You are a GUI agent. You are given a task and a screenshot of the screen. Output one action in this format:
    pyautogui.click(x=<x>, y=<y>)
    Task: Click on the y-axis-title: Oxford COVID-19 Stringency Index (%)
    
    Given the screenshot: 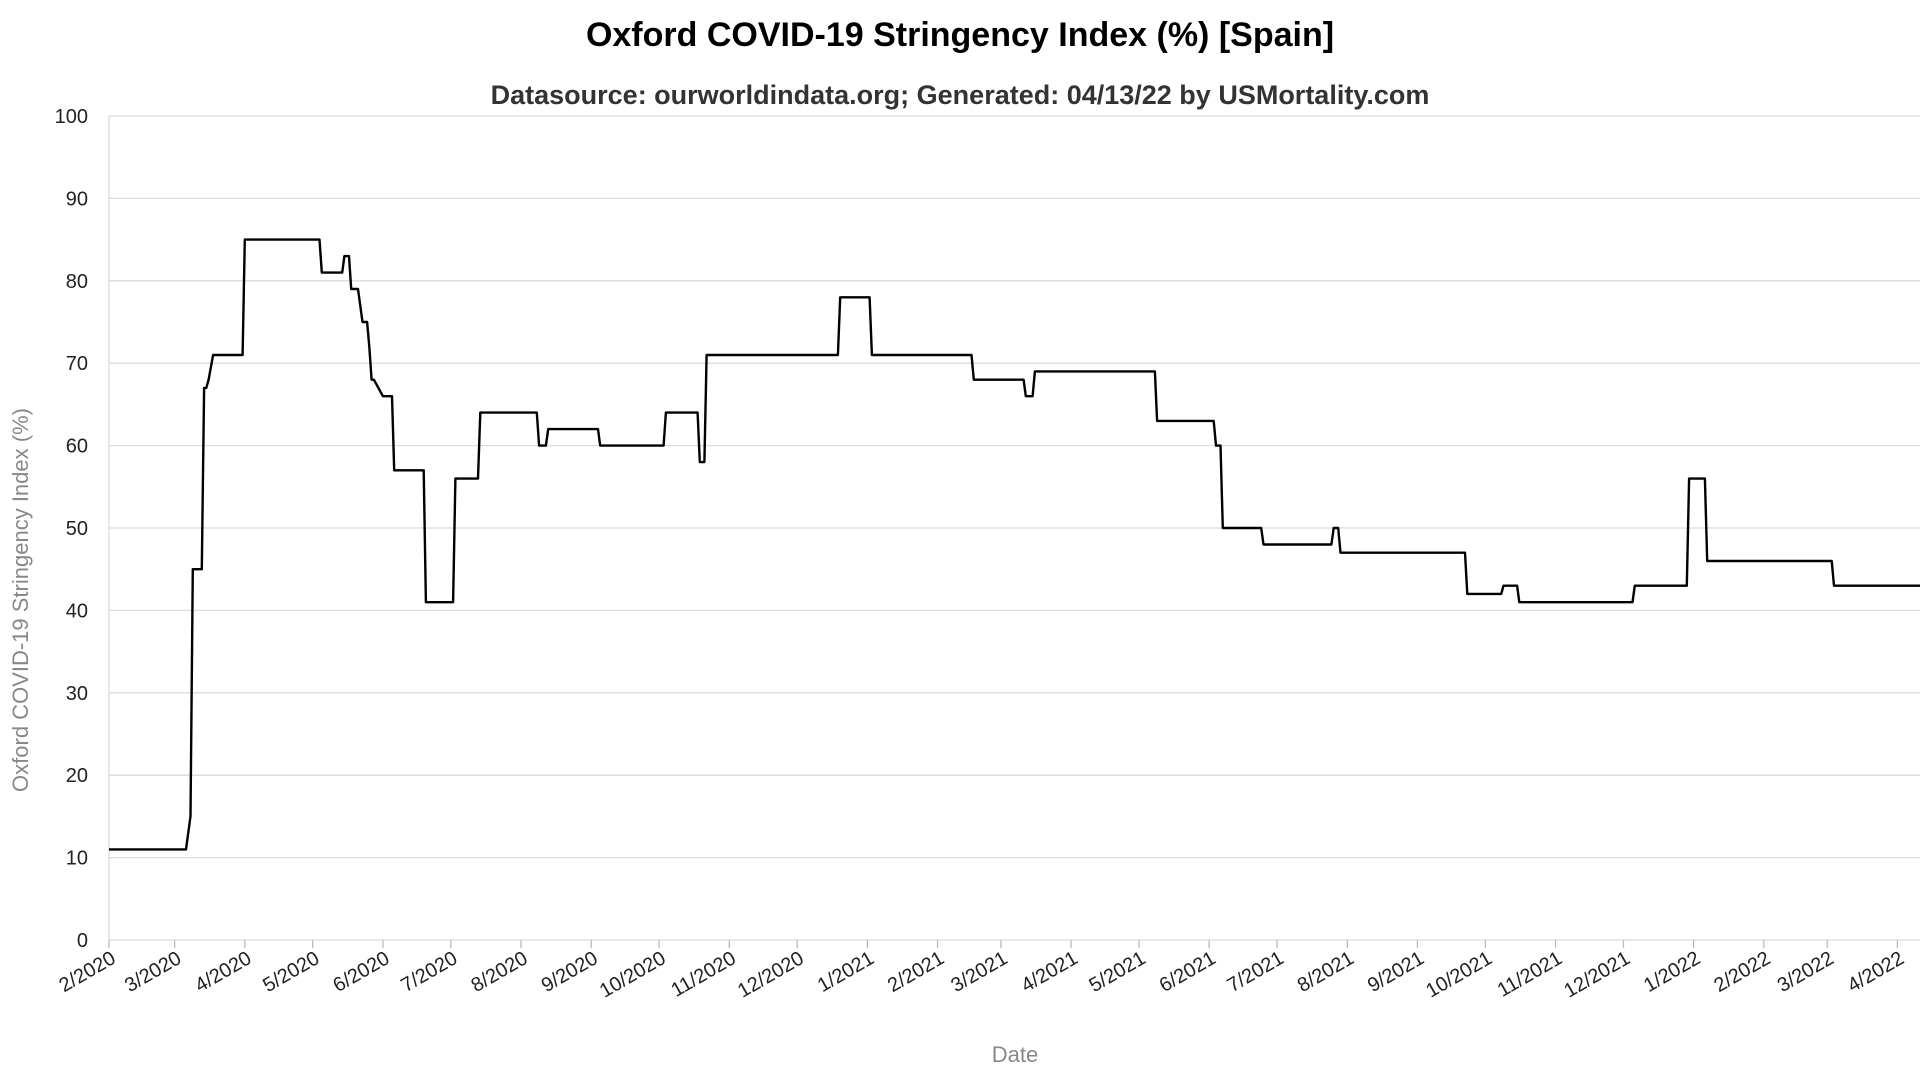 What is the action you would take?
    pyautogui.click(x=20, y=600)
    